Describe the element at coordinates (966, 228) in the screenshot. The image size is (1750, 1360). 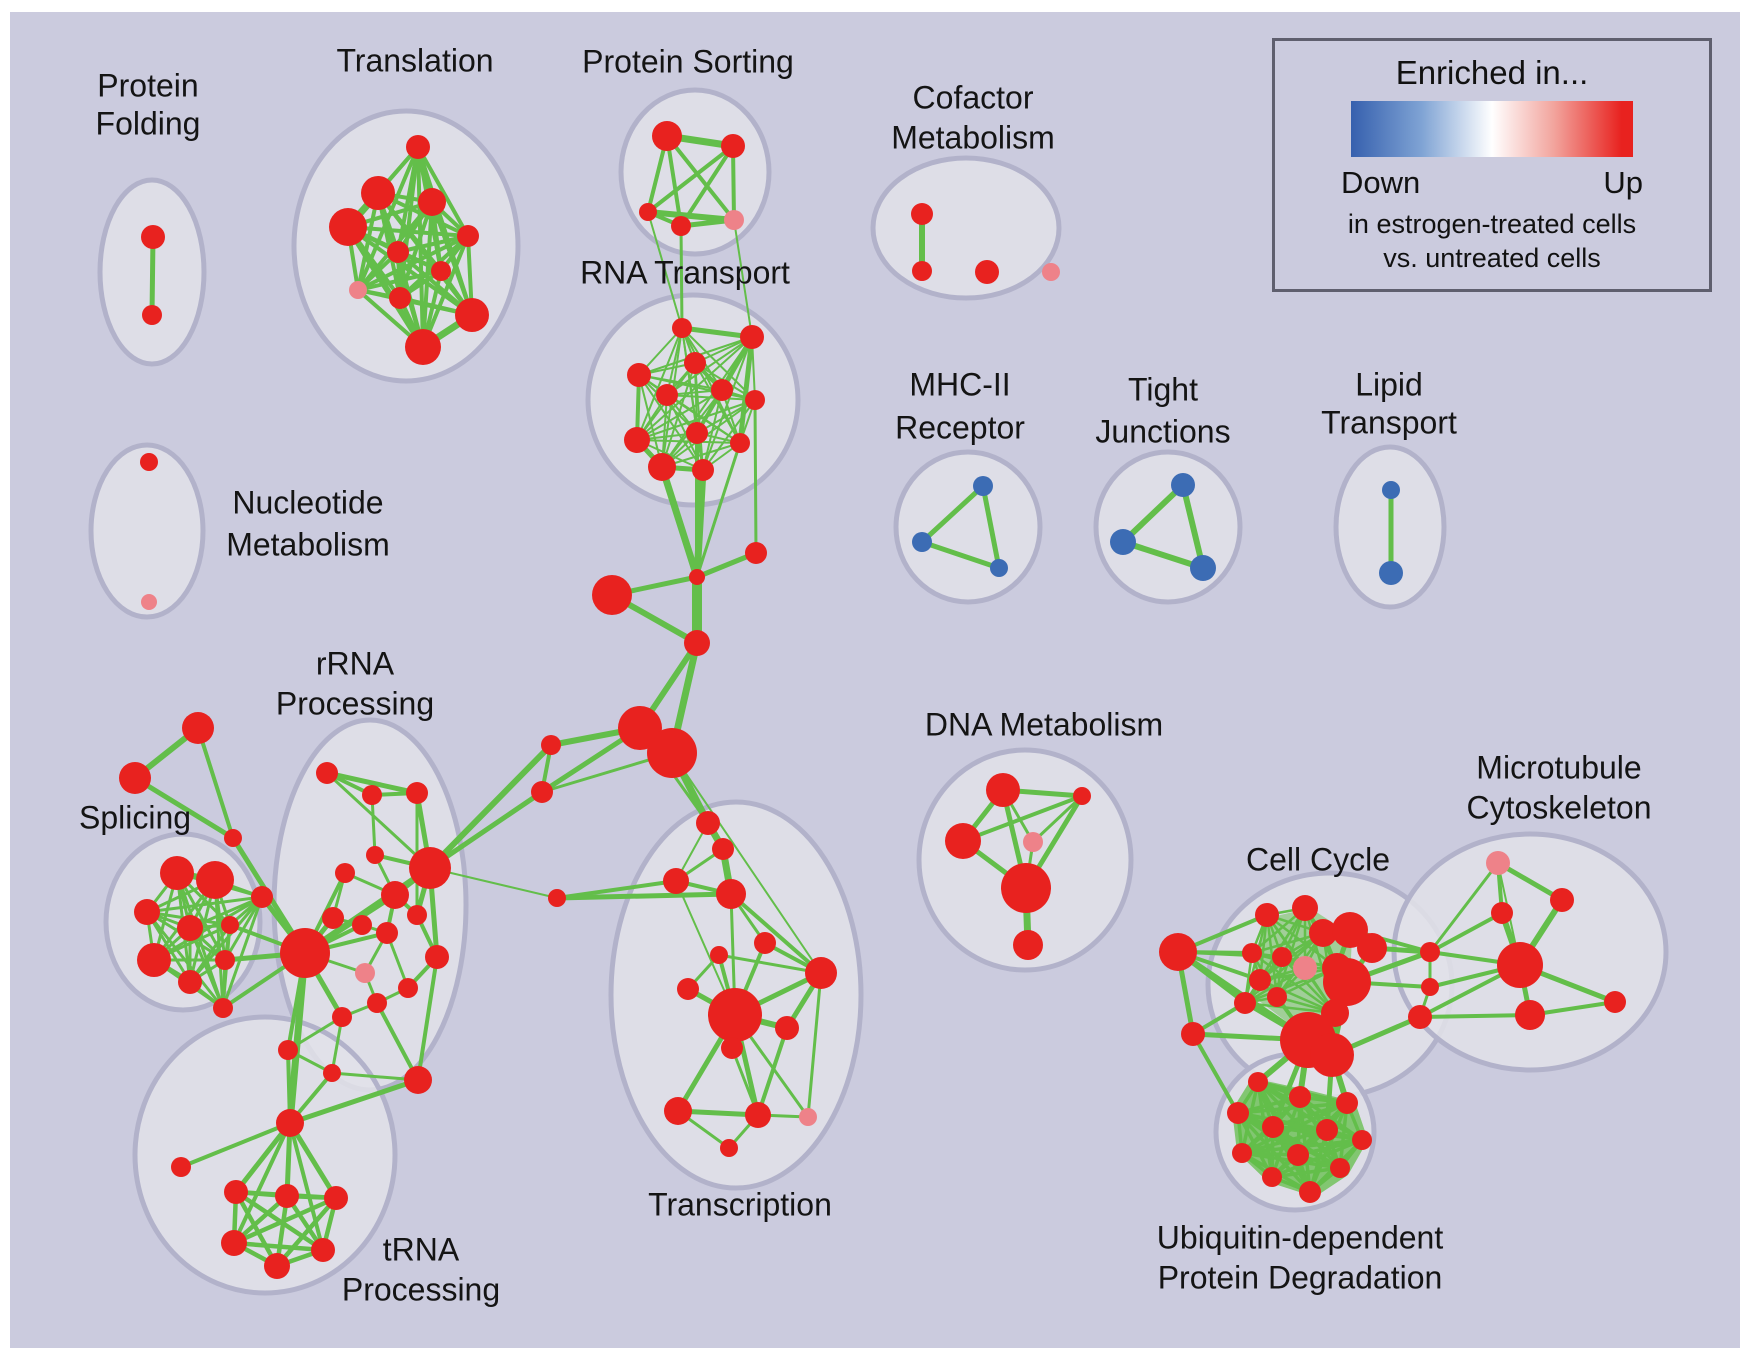
I see `cluster-ellipse-cm` at that location.